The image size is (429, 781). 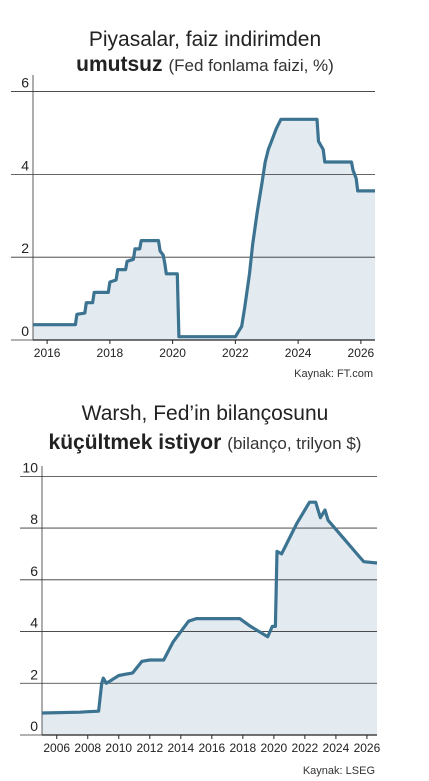 I want to click on chart-subtitle: (bilanço, trilyon $), so click(x=294, y=443).